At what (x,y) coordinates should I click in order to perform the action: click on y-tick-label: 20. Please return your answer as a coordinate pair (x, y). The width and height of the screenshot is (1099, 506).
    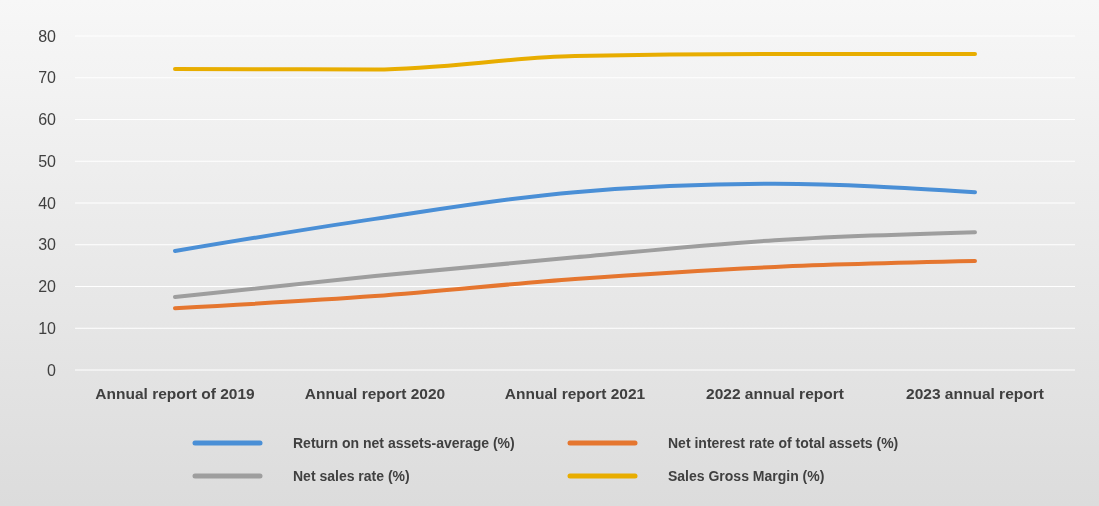
    Looking at the image, I should click on (47, 287).